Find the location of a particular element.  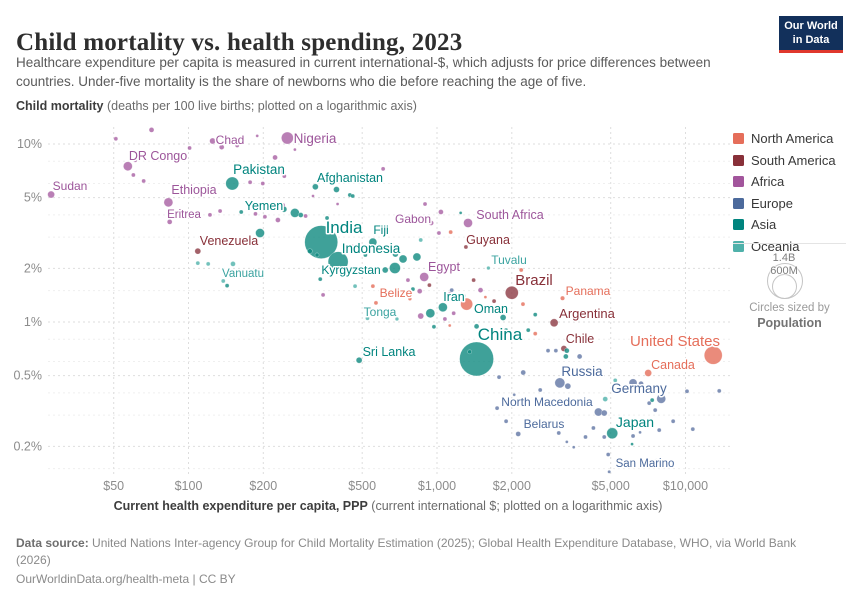

country-label-yemen: Yemen is located at coordinates (264, 206).